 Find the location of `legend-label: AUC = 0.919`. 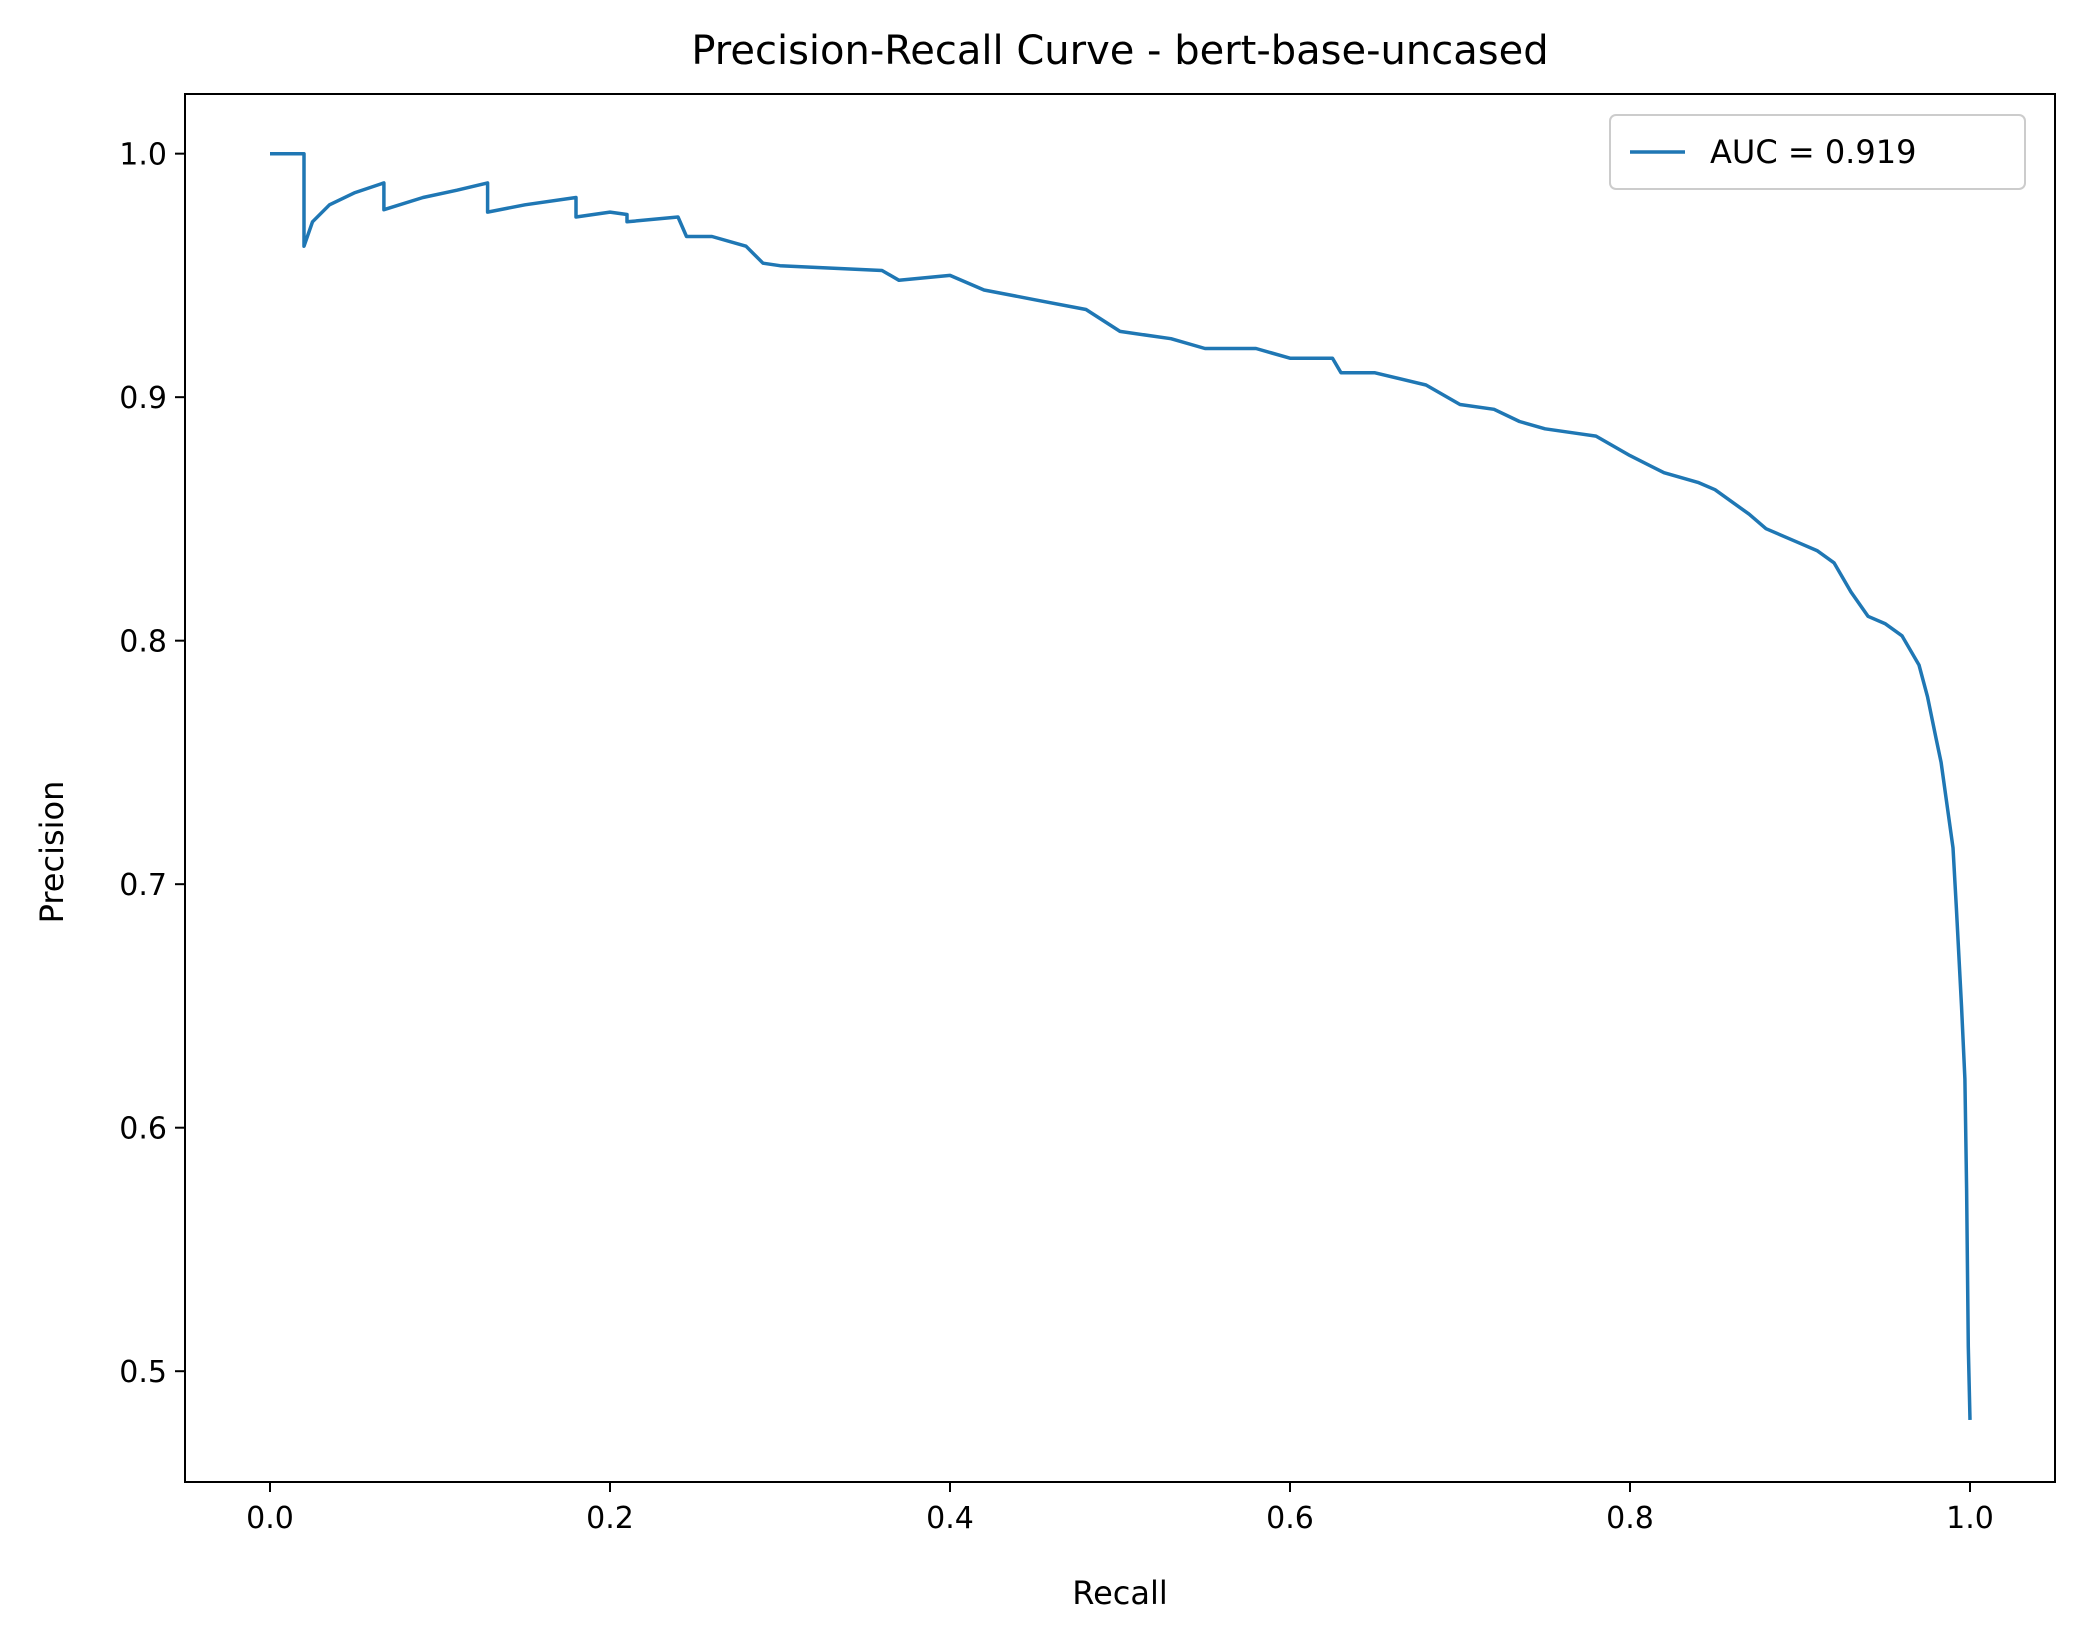

legend-label: AUC = 0.919 is located at coordinates (1813, 152).